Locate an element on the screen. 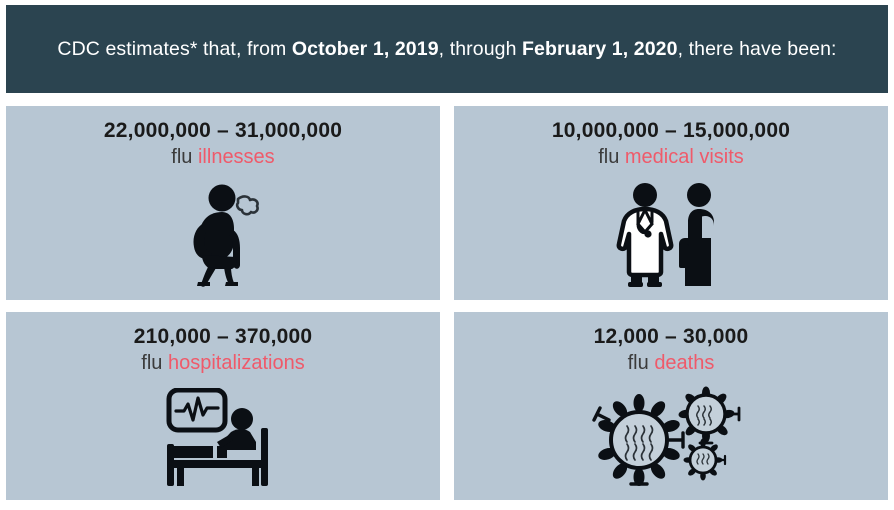  header-start-date: October 1, 2019 is located at coordinates (365, 49).